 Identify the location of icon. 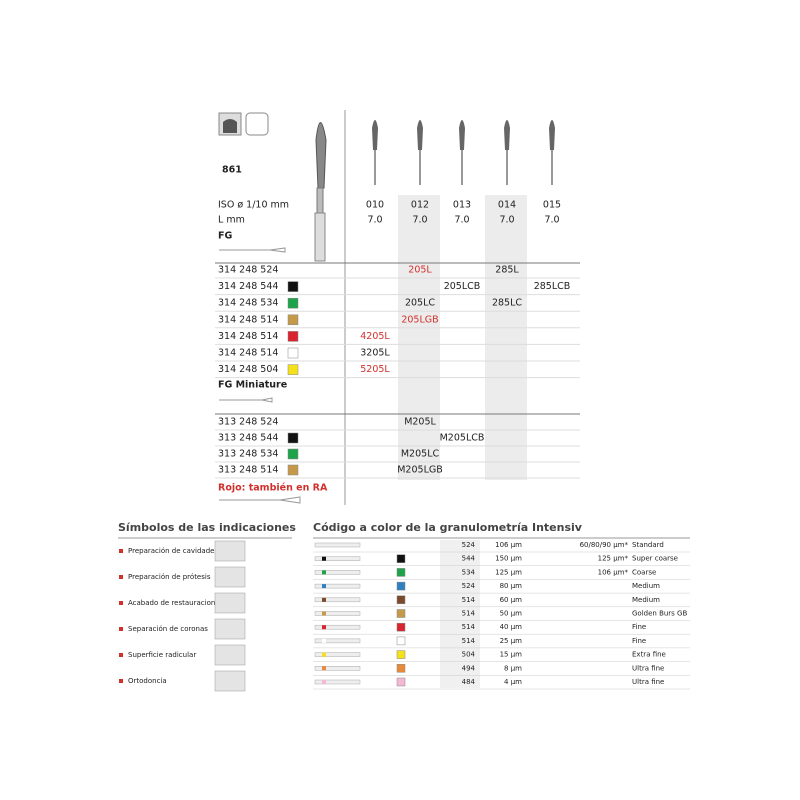
(257, 124).